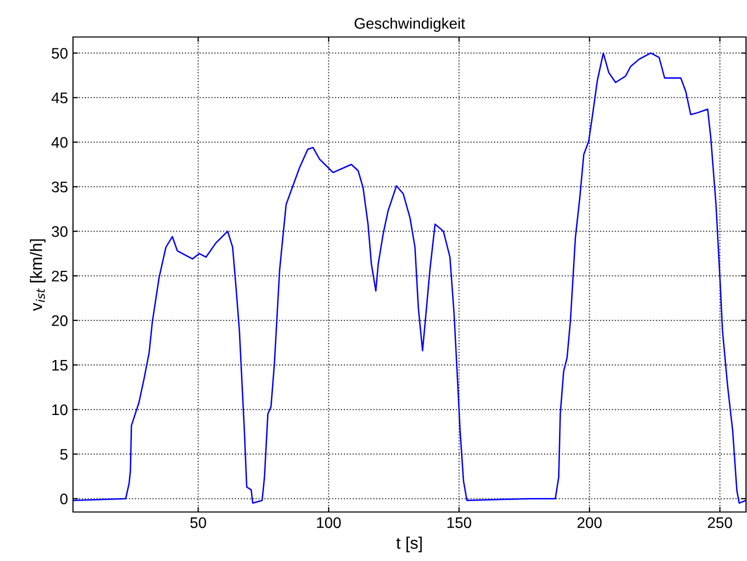 The width and height of the screenshot is (747, 561). Describe the element at coordinates (60, 98) in the screenshot. I see `y-tick-label: 45` at that location.